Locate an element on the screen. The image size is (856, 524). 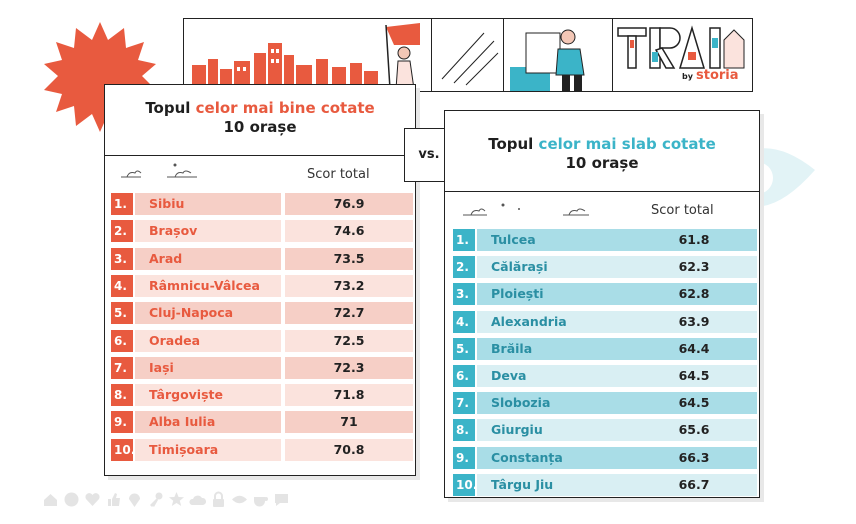
table-row: 3. Ploiești 62.8 is located at coordinates (605, 294).